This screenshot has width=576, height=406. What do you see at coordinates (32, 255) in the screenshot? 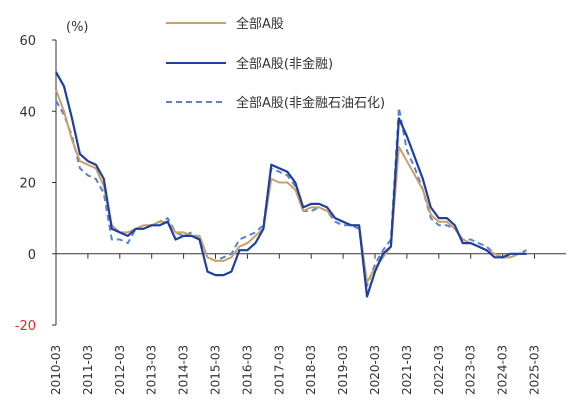
I see `y-tick-label: 0` at bounding box center [32, 255].